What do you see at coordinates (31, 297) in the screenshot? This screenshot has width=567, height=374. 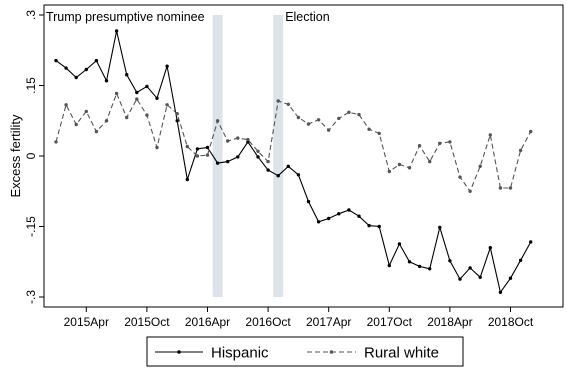 I see `y-tick-label: -.3` at bounding box center [31, 297].